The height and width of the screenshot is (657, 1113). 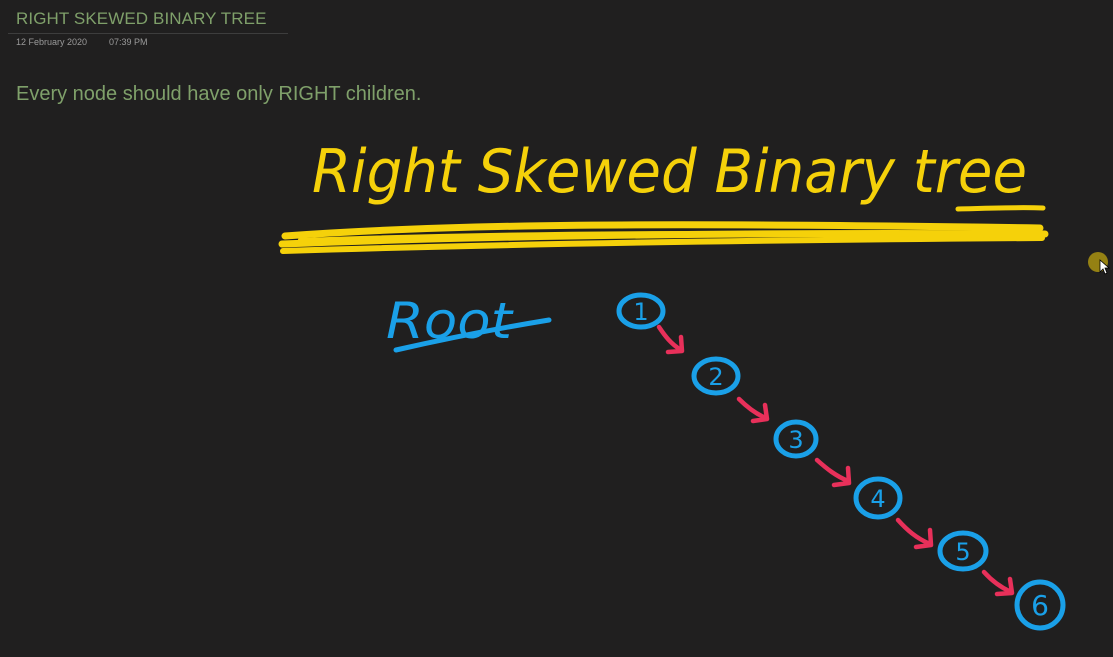 I want to click on title-divider, so click(x=148, y=33).